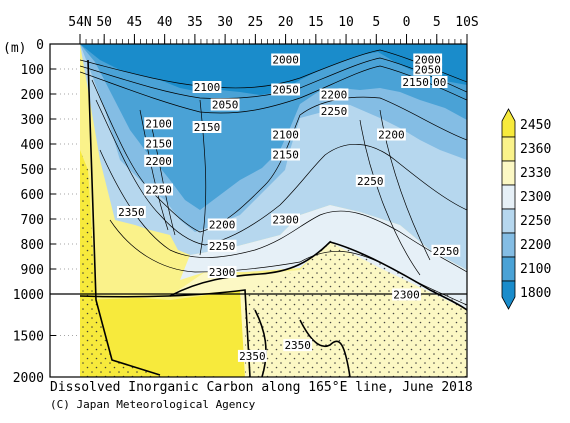 The image size is (570, 423). I want to click on colorbar-legend: 2450 2360 2330 2300 2250 2200 2100 1800, so click(526, 209).